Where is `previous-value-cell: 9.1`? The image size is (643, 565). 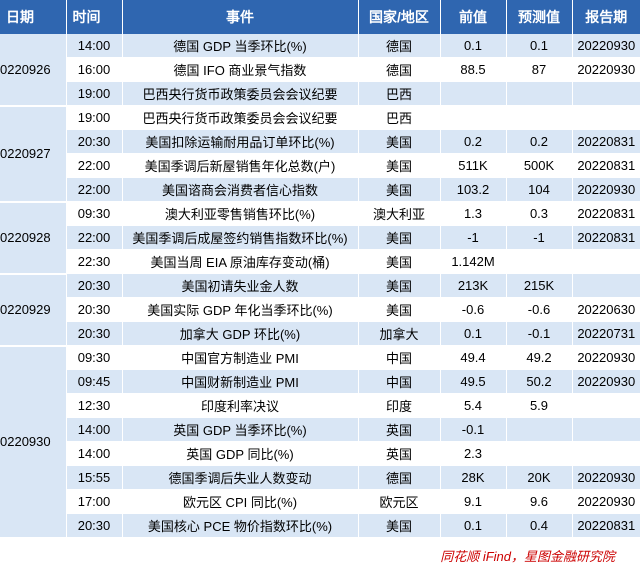
previous-value-cell: 9.1 is located at coordinates (473, 501).